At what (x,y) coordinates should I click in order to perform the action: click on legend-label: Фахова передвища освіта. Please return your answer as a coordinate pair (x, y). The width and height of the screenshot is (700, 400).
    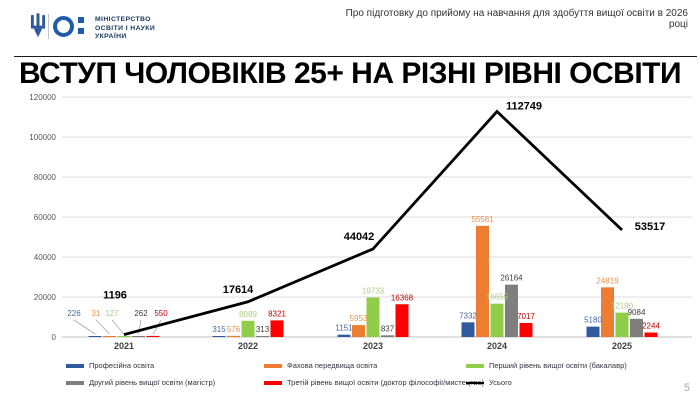
    Looking at the image, I should click on (332, 365).